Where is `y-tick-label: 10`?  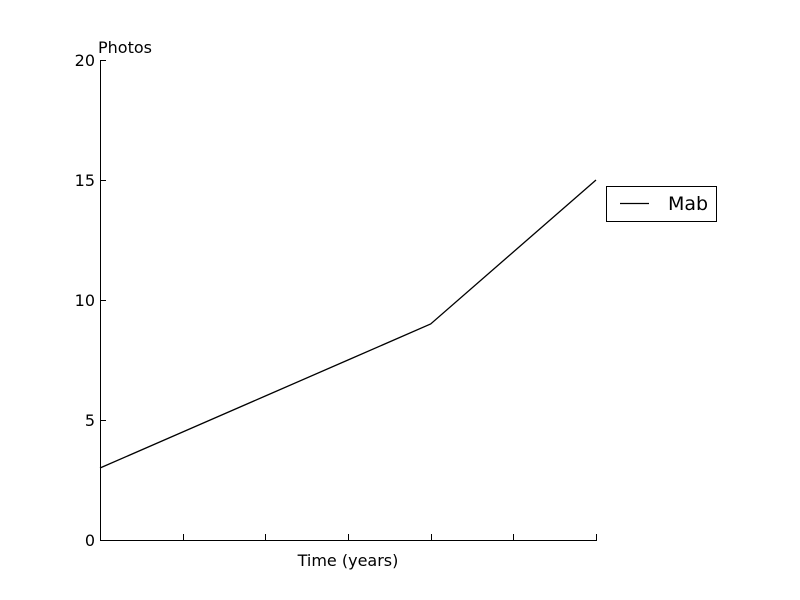
y-tick-label: 10 is located at coordinates (85, 300).